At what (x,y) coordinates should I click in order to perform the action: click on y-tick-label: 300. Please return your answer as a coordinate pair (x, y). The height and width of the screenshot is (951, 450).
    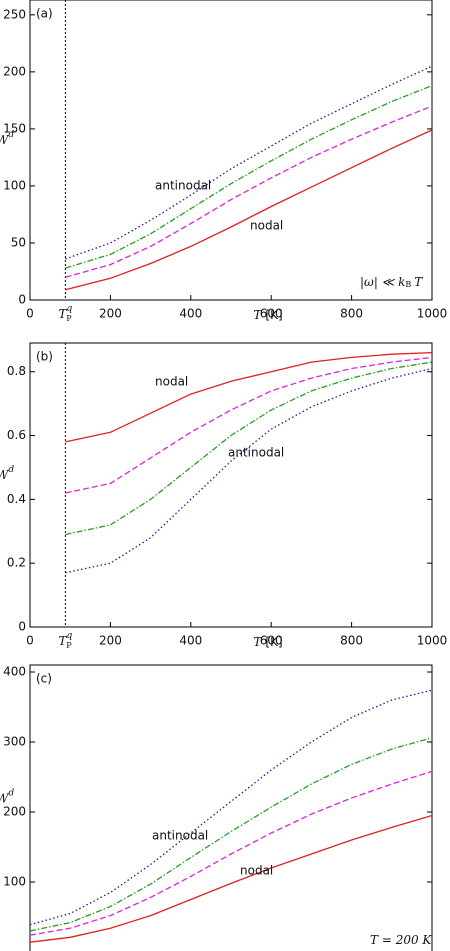
    Looking at the image, I should click on (14, 742).